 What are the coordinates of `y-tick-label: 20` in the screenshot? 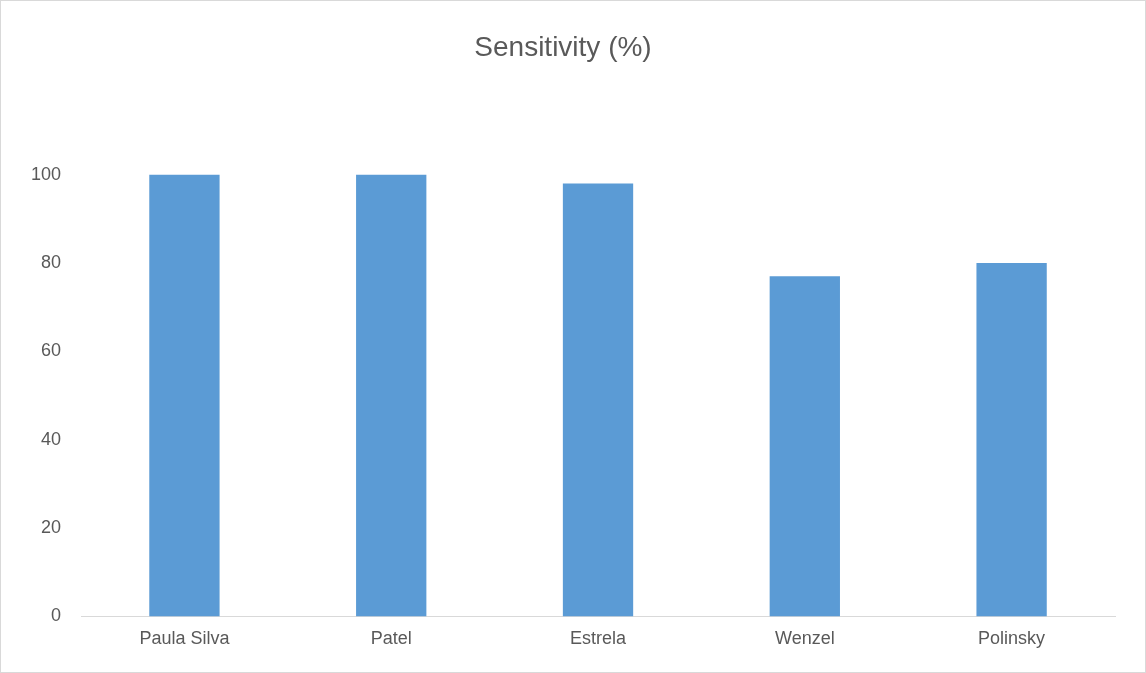 It's located at (51, 527).